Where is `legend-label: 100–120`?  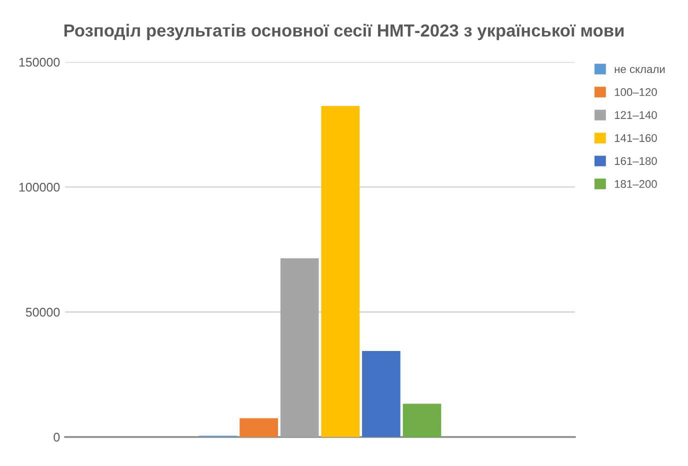 legend-label: 100–120 is located at coordinates (635, 92).